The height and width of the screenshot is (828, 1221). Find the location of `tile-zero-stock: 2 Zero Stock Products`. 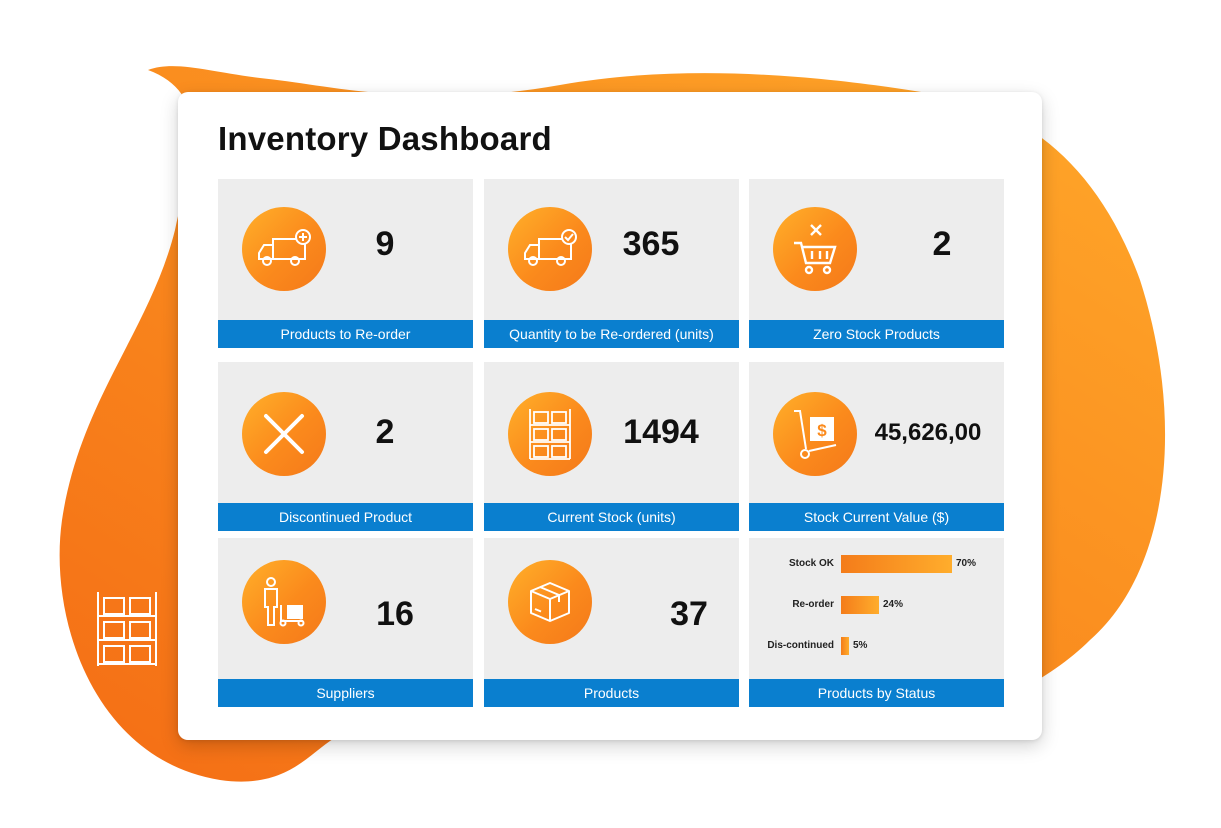

tile-zero-stock: 2 Zero Stock Products is located at coordinates (876, 263).